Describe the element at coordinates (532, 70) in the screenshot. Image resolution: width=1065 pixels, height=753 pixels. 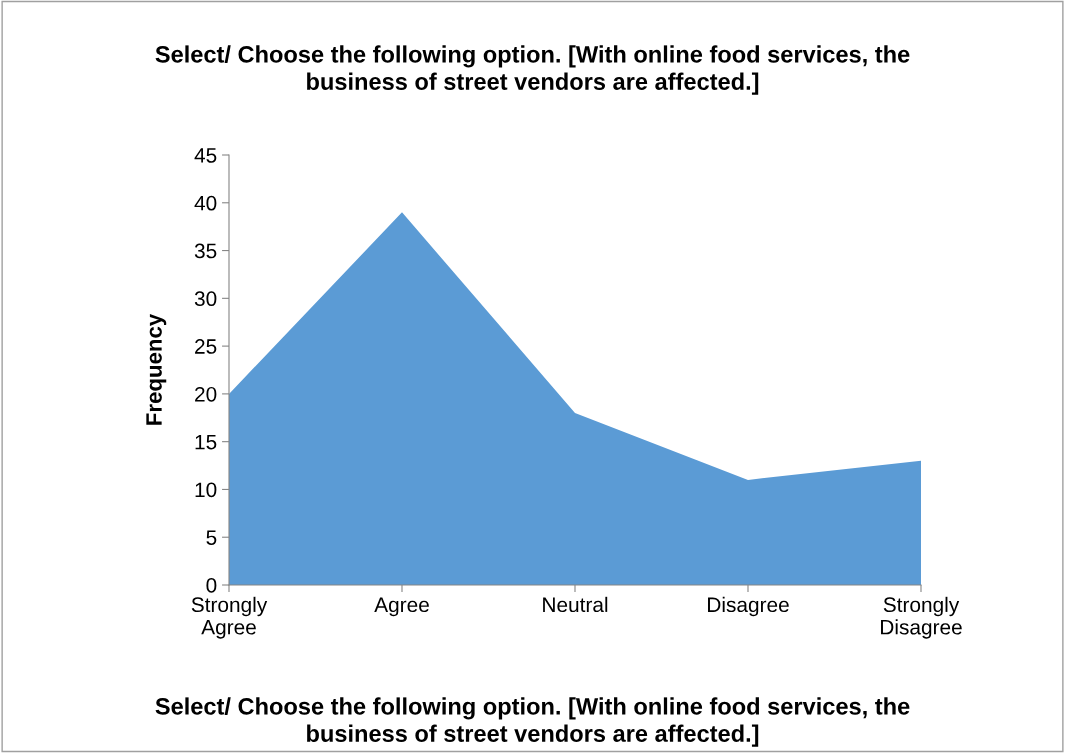
I see `chart-title: Select/ Choose the following option. [With online food services, the business of street vendors are affected.]` at that location.